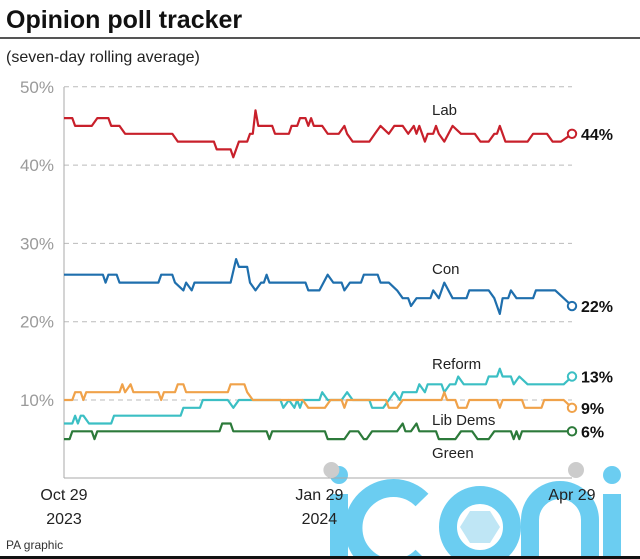 This screenshot has height=559, width=640. Describe the element at coordinates (37, 243) in the screenshot. I see `y-tick-label: 30%` at that location.